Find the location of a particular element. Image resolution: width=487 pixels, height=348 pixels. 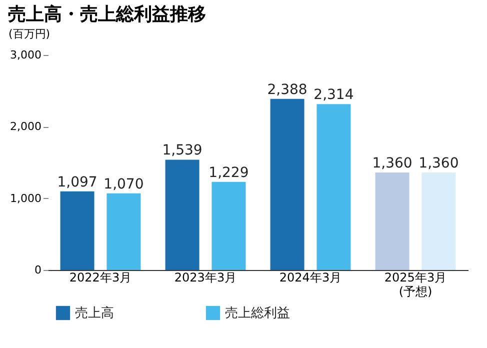

chart-title: 売上高・売上総利益推移 is located at coordinates (107, 14).